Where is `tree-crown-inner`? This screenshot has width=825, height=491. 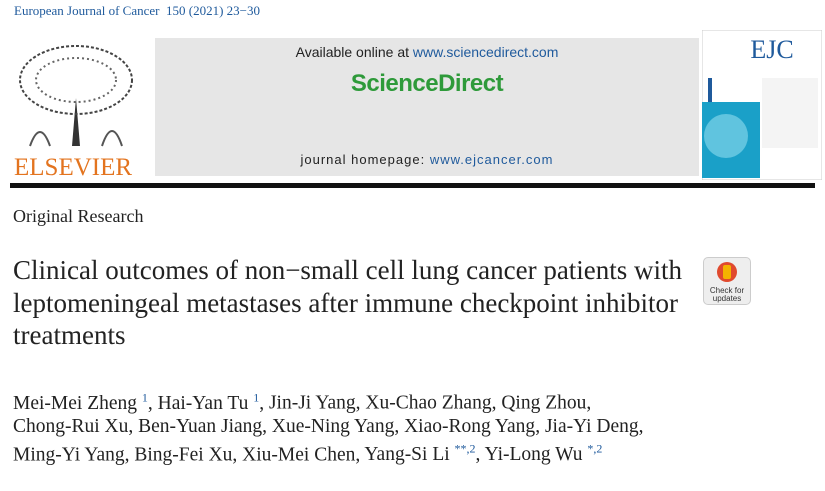
tree-crown-inner is located at coordinates (76, 80).